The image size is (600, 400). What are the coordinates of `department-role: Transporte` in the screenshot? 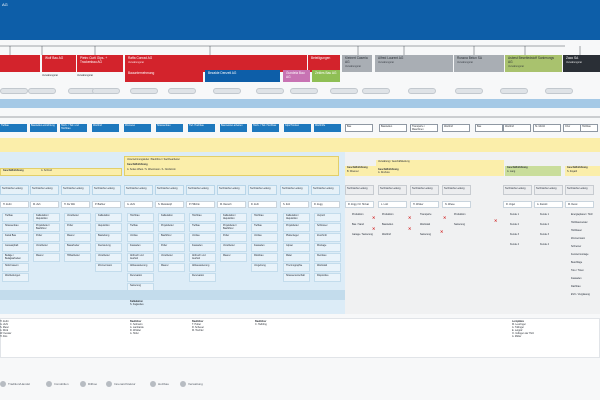 It's located at (426, 214).